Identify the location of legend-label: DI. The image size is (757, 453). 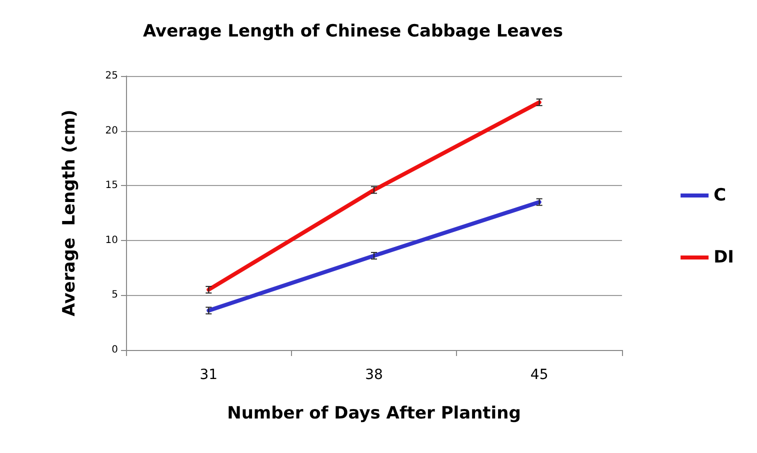
(724, 258).